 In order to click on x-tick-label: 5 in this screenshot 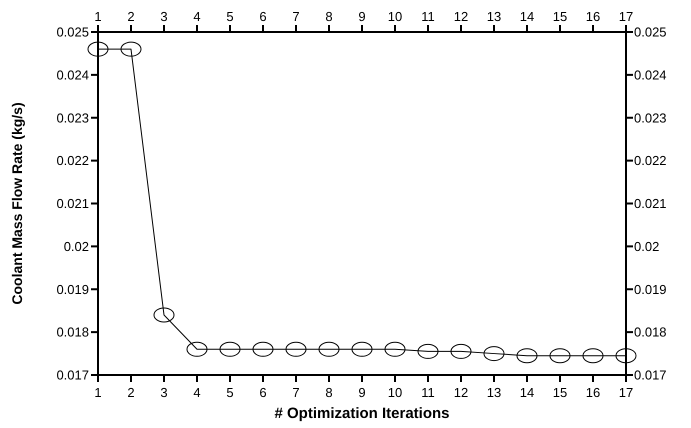, I will do `click(230, 16)`.